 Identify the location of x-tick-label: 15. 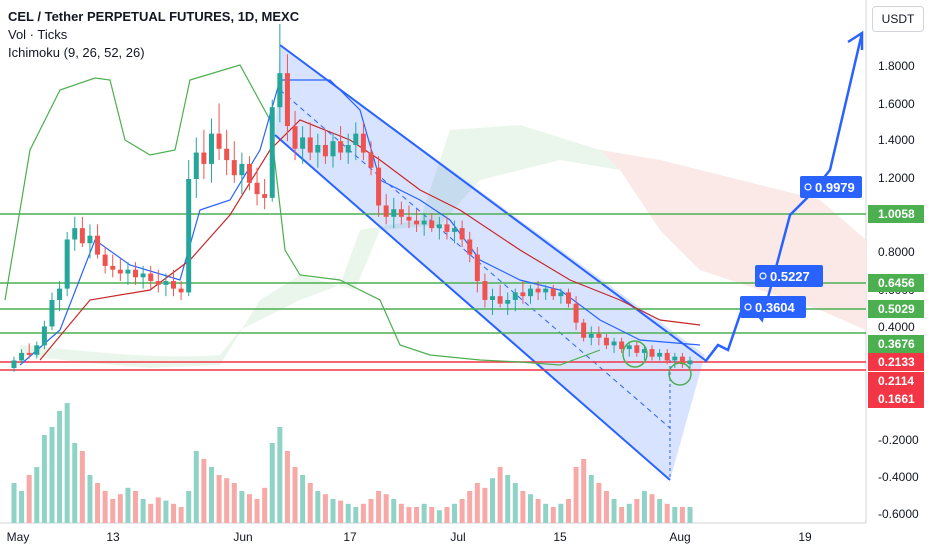
(560, 537).